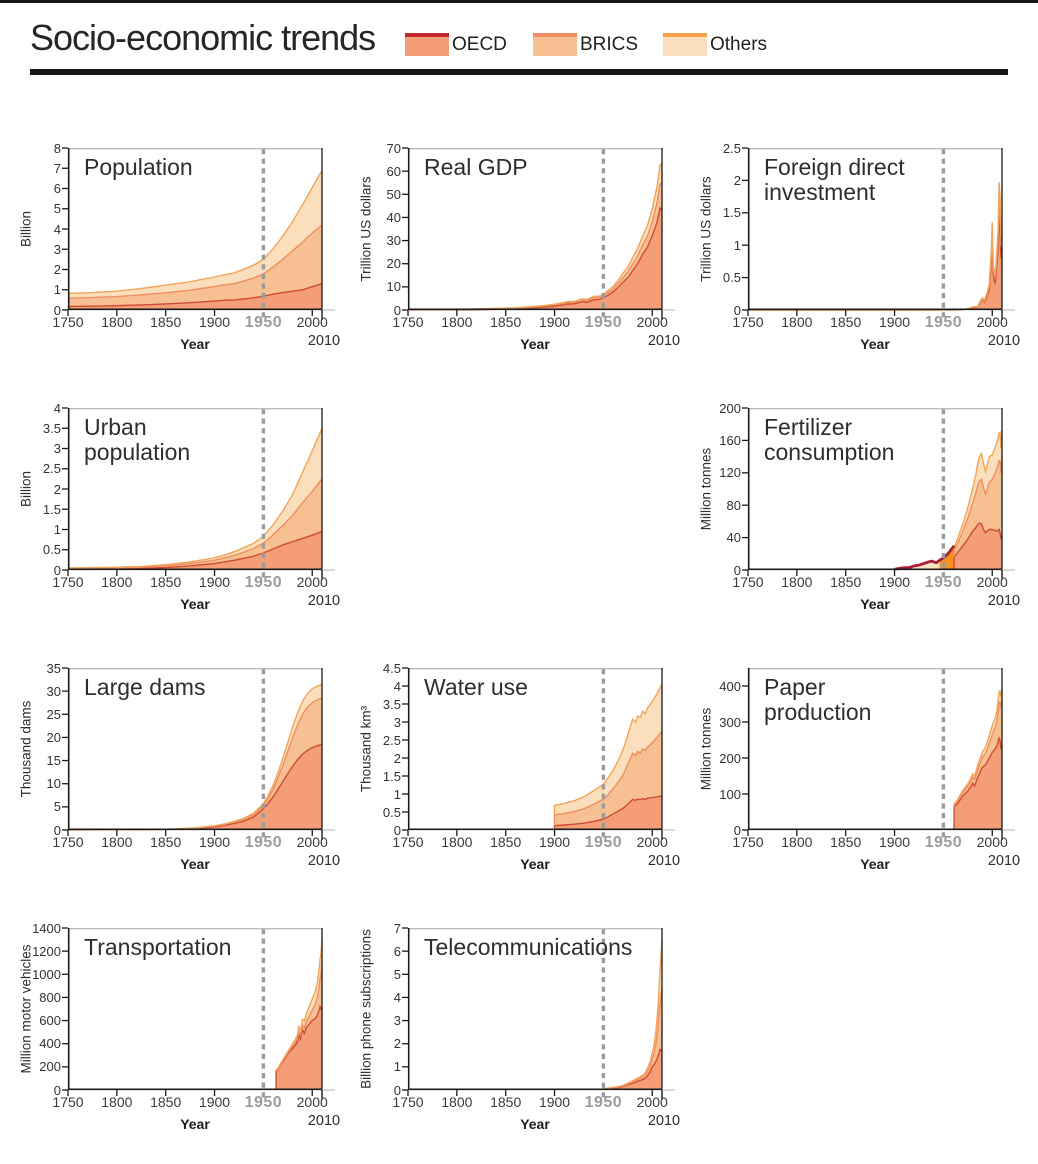  Describe the element at coordinates (393, 194) in the screenshot. I see `y-tick-label: 50` at that location.